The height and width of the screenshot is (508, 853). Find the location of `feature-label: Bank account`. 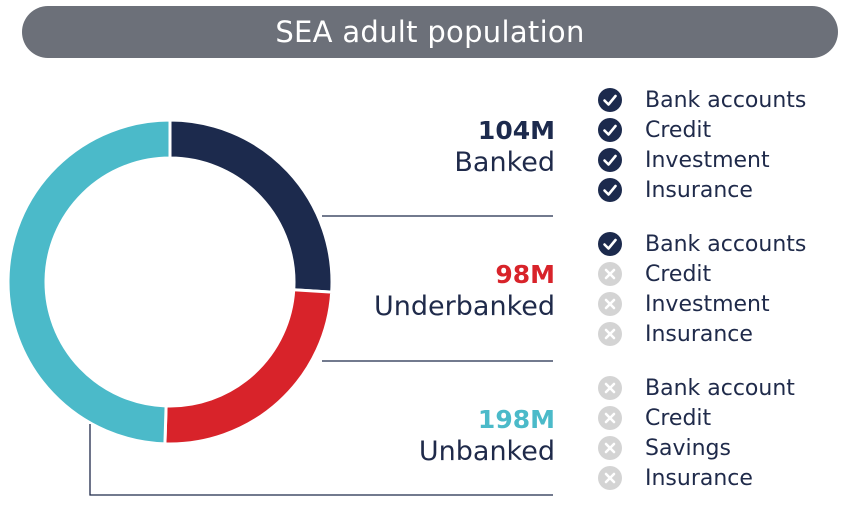

feature-label: Bank account is located at coordinates (720, 388).